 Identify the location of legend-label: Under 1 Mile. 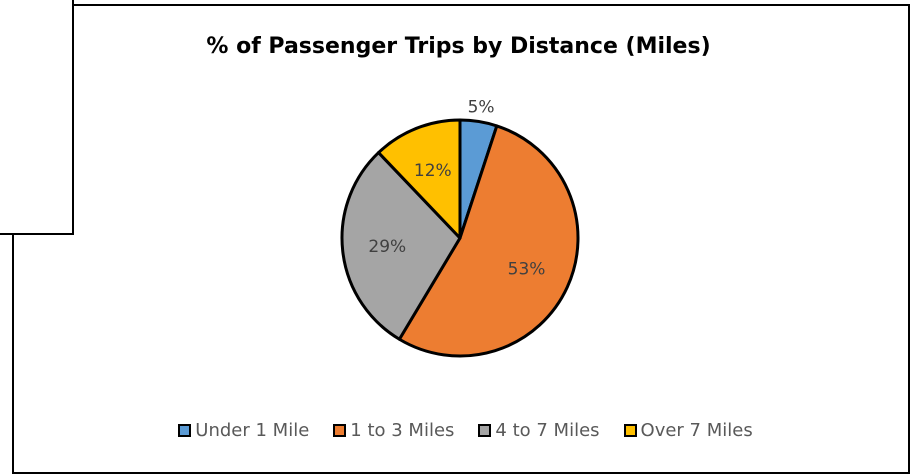
(252, 430).